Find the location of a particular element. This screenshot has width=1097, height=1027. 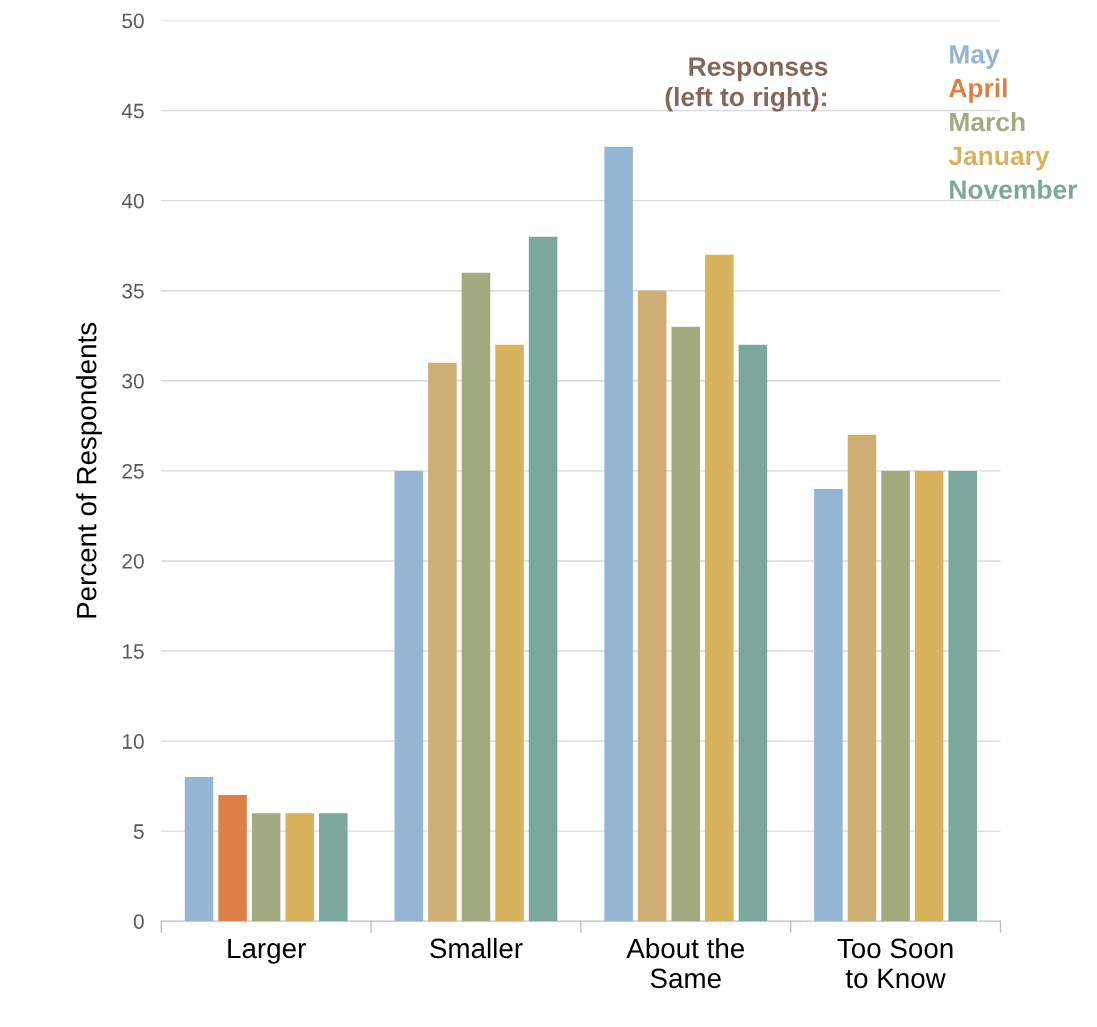

y-axis-title: Percent of Respondents is located at coordinates (89, 470).